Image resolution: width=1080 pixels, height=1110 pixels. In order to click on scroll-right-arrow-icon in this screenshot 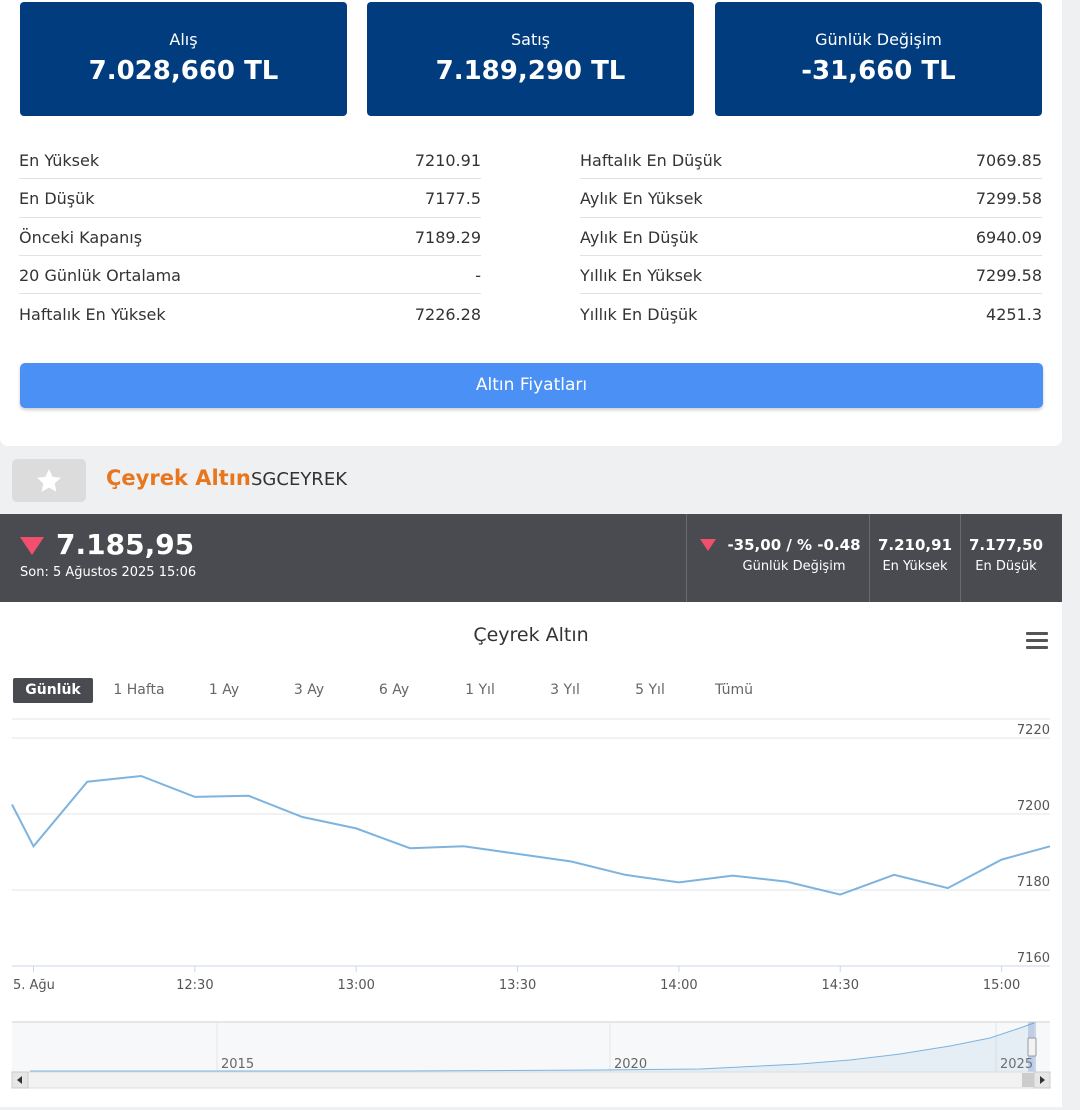, I will do `click(1042, 1080)`.